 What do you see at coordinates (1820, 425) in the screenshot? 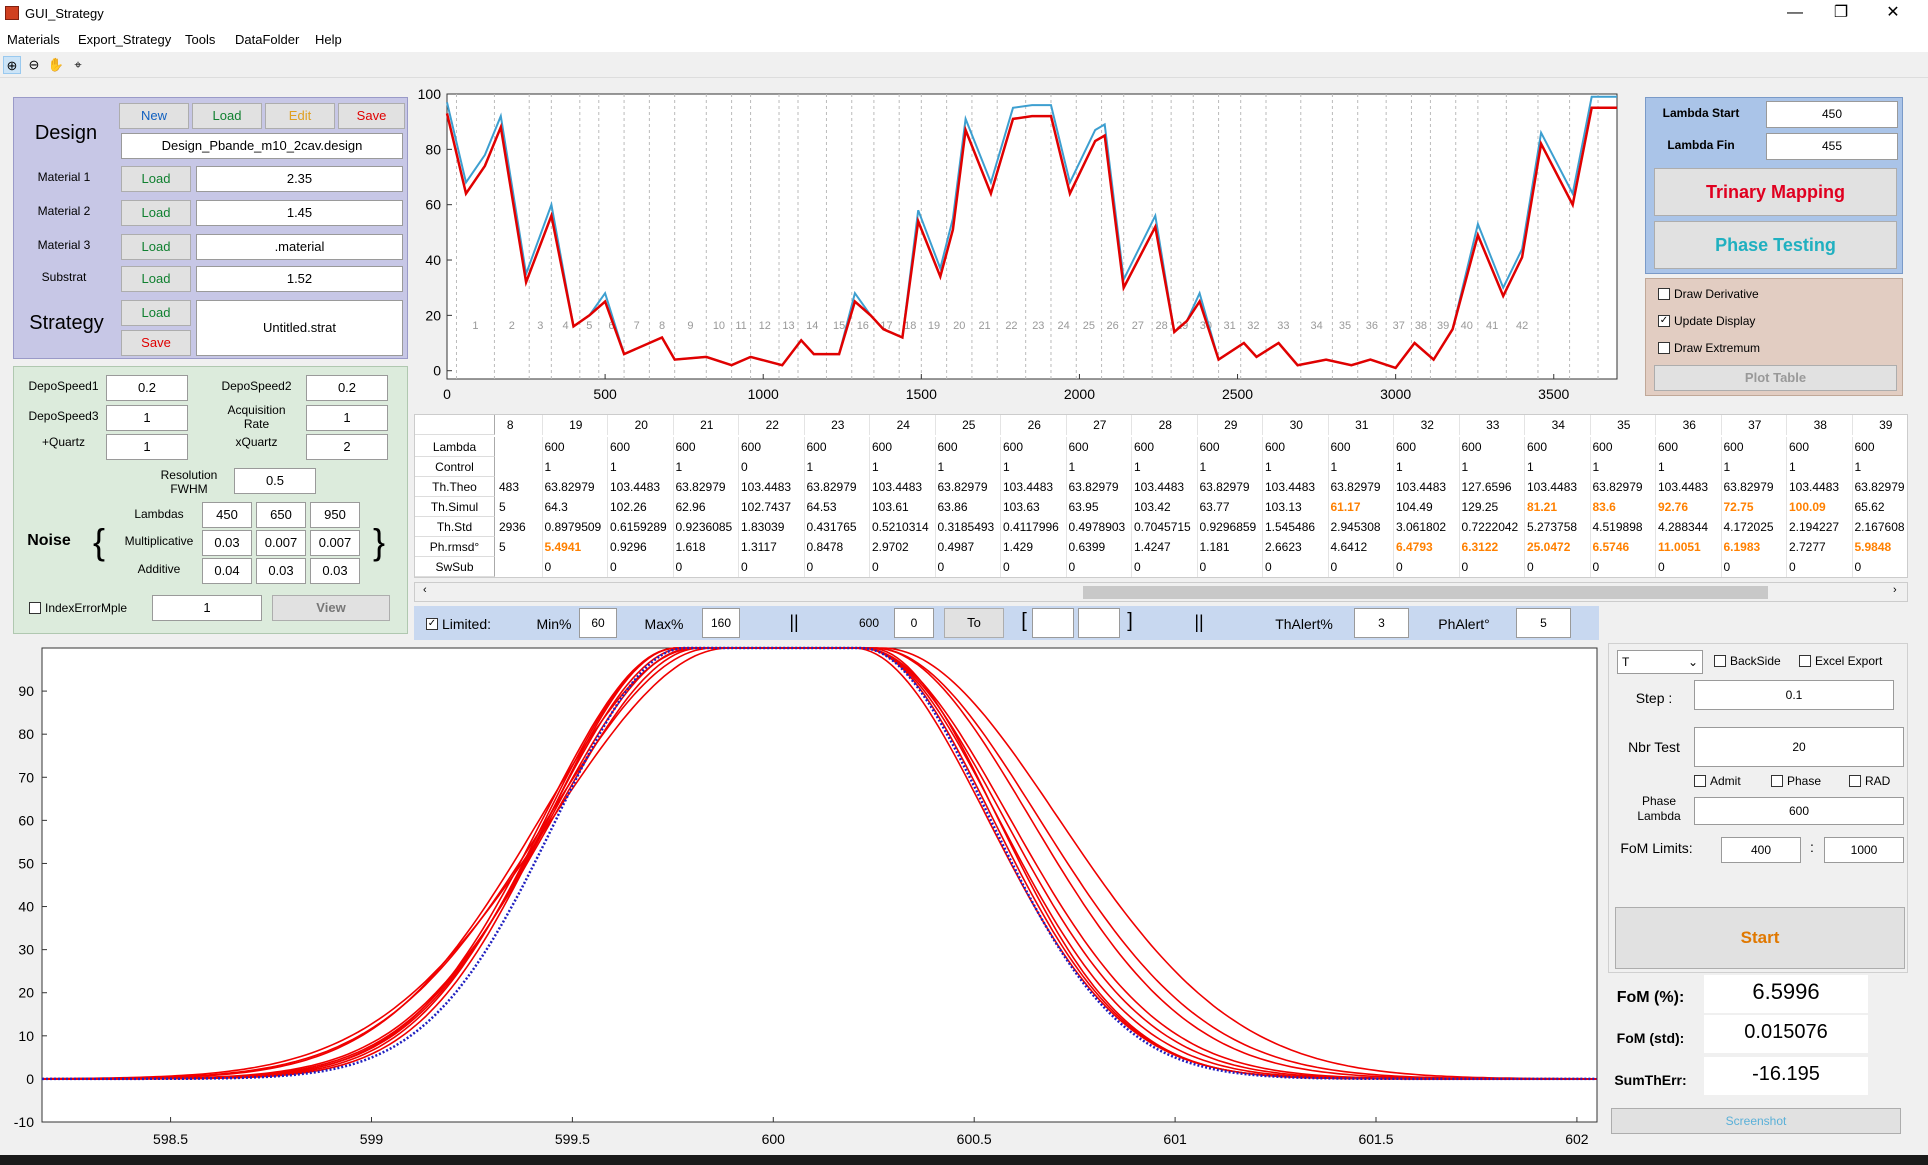
I see `table-column-header: 38` at bounding box center [1820, 425].